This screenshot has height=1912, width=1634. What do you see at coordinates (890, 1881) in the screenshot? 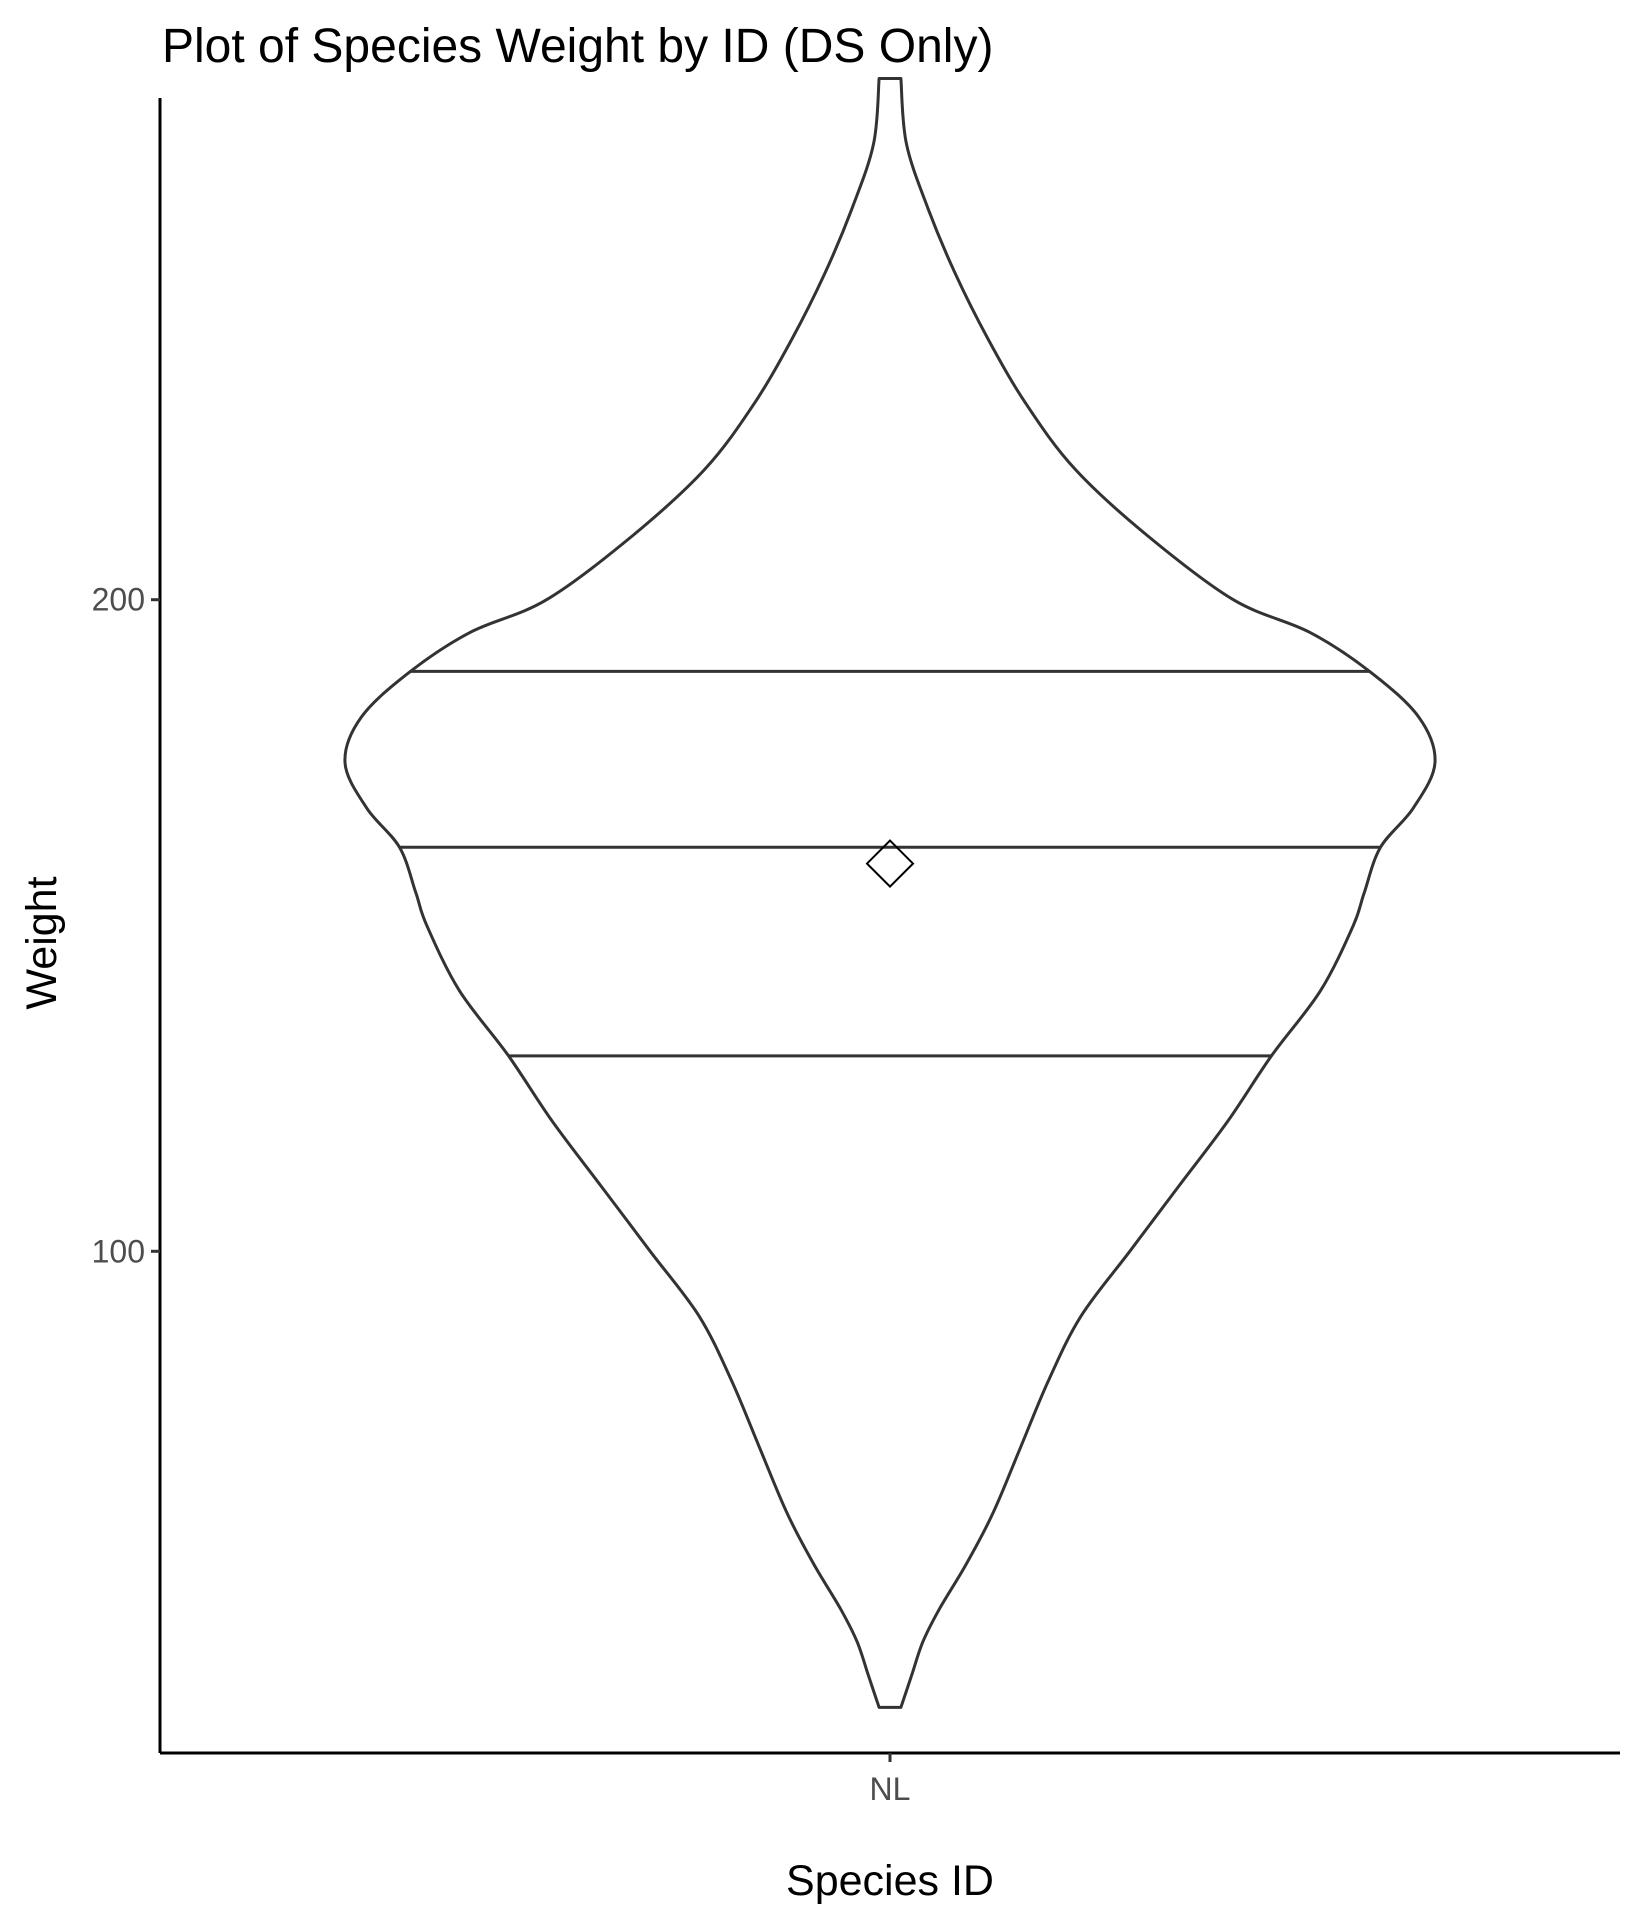
I see `x-axis-title: Species ID` at bounding box center [890, 1881].